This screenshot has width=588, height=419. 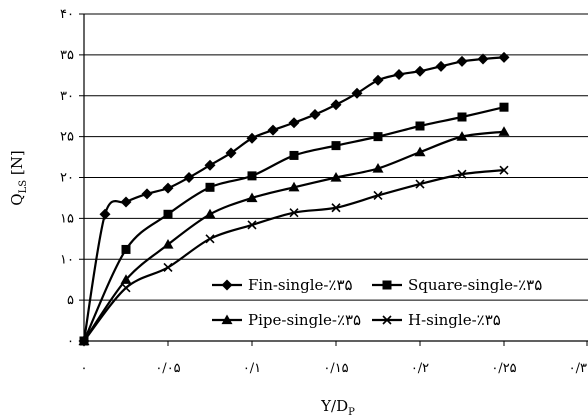 What do you see at coordinates (67, 178) in the screenshot?
I see `y-tick-label-4: ۲۰` at bounding box center [67, 178].